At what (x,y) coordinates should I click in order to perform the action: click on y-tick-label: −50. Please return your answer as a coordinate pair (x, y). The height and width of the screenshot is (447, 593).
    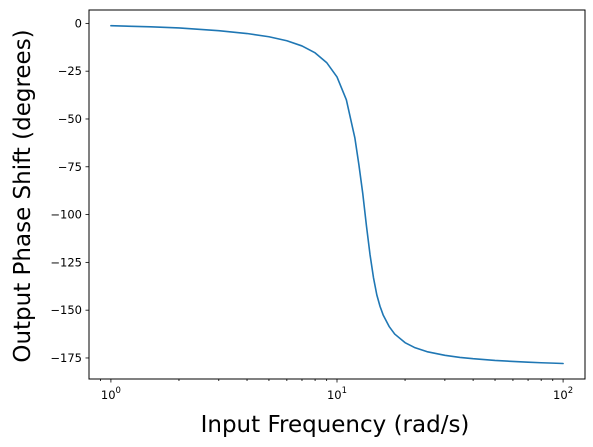
    Looking at the image, I should click on (70, 119).